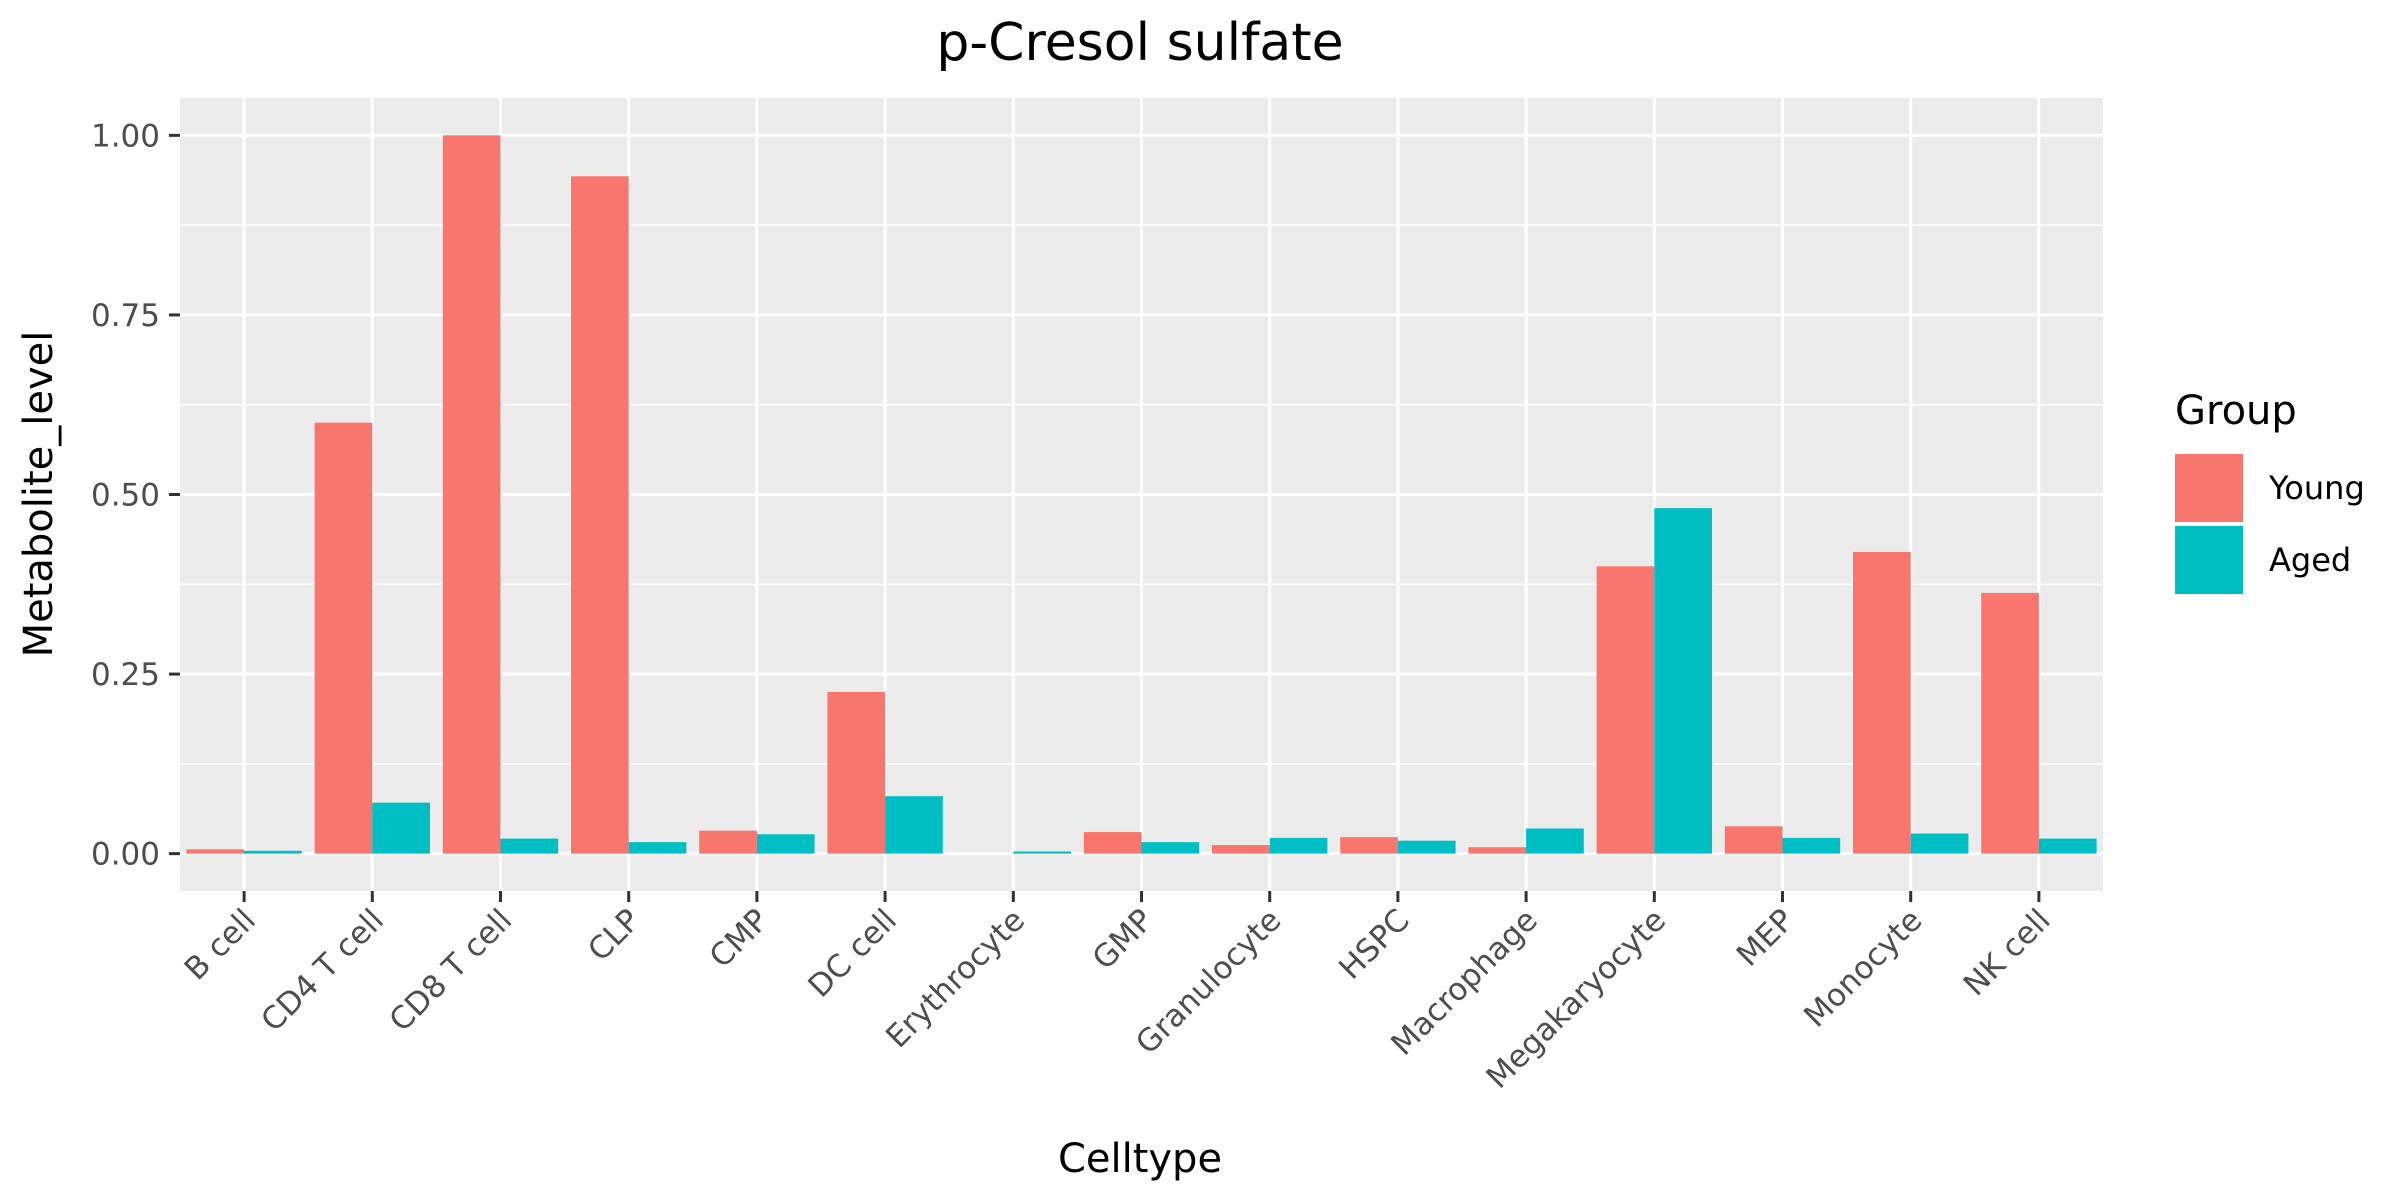 This screenshot has height=1200, width=2400. What do you see at coordinates (220, 944) in the screenshot?
I see `x-tick-label: B cell` at bounding box center [220, 944].